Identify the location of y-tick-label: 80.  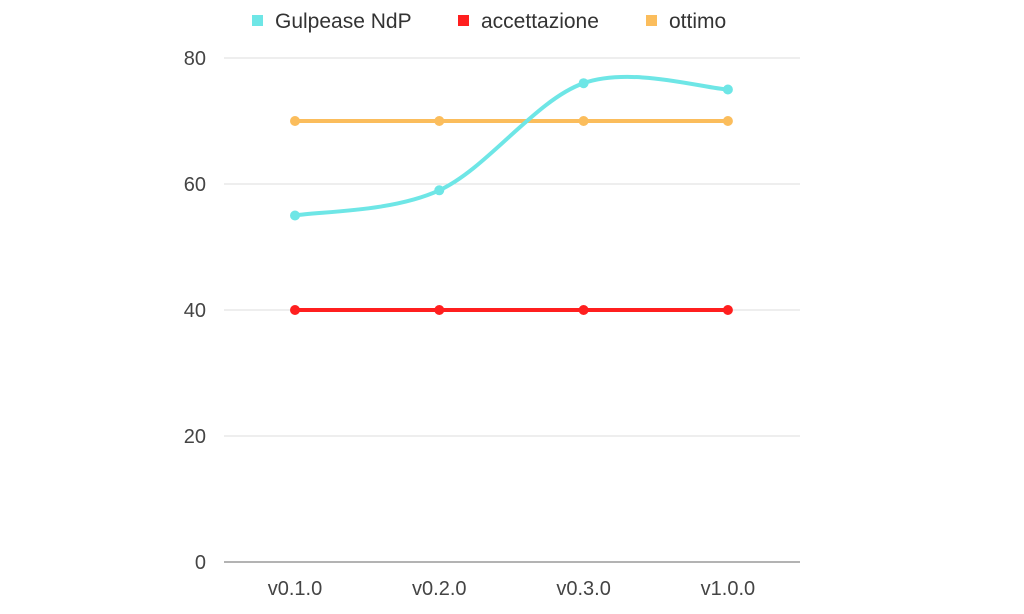
(195, 59).